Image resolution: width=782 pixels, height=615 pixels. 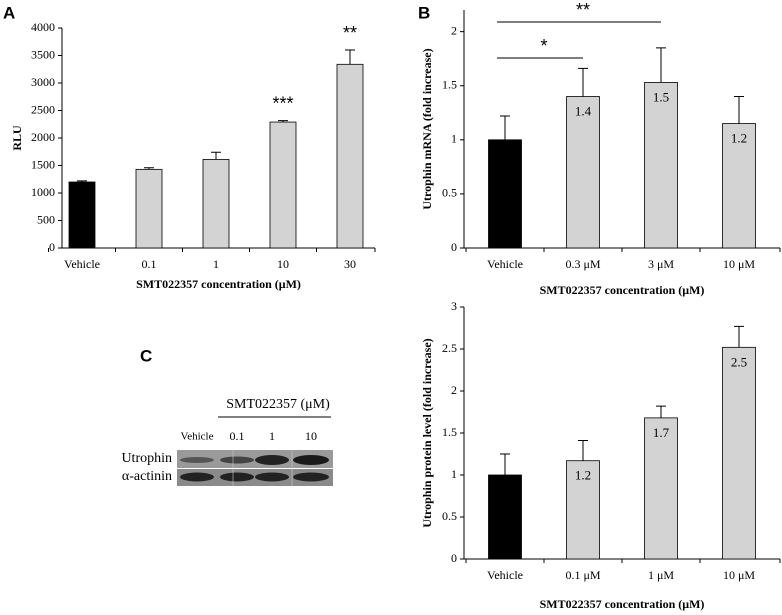 I want to click on x-tick-label: 3 μM, so click(x=661, y=264).